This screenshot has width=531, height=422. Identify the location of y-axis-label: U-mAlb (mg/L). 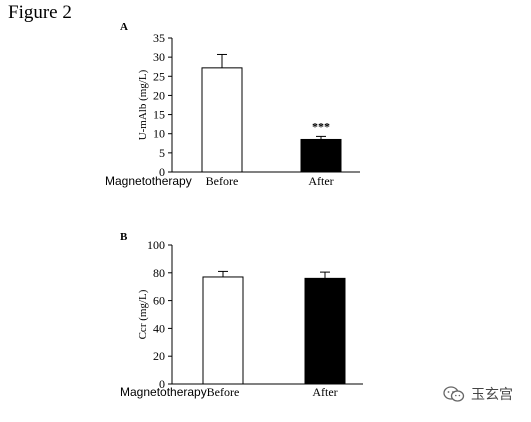
(143, 104).